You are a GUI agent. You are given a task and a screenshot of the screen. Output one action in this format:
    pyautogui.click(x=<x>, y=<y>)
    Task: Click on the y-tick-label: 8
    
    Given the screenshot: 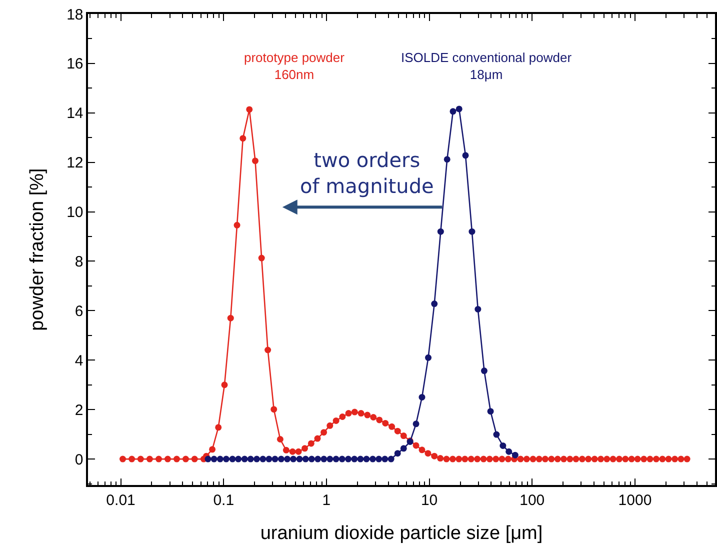 What is the action you would take?
    pyautogui.click(x=79, y=261)
    